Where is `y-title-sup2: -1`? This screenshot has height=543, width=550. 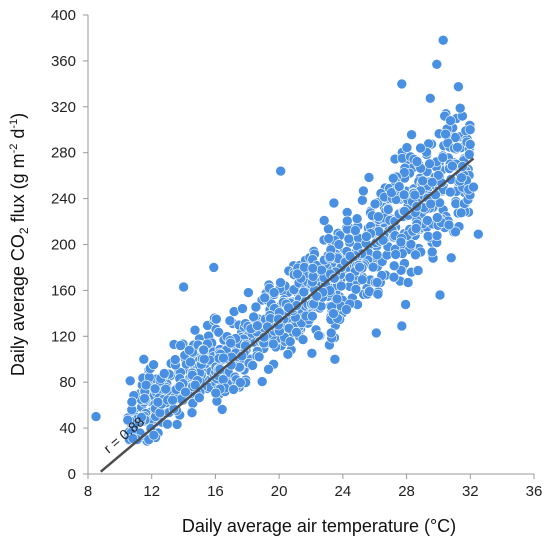
y-title-sup2: -1 is located at coordinates (14, 124).